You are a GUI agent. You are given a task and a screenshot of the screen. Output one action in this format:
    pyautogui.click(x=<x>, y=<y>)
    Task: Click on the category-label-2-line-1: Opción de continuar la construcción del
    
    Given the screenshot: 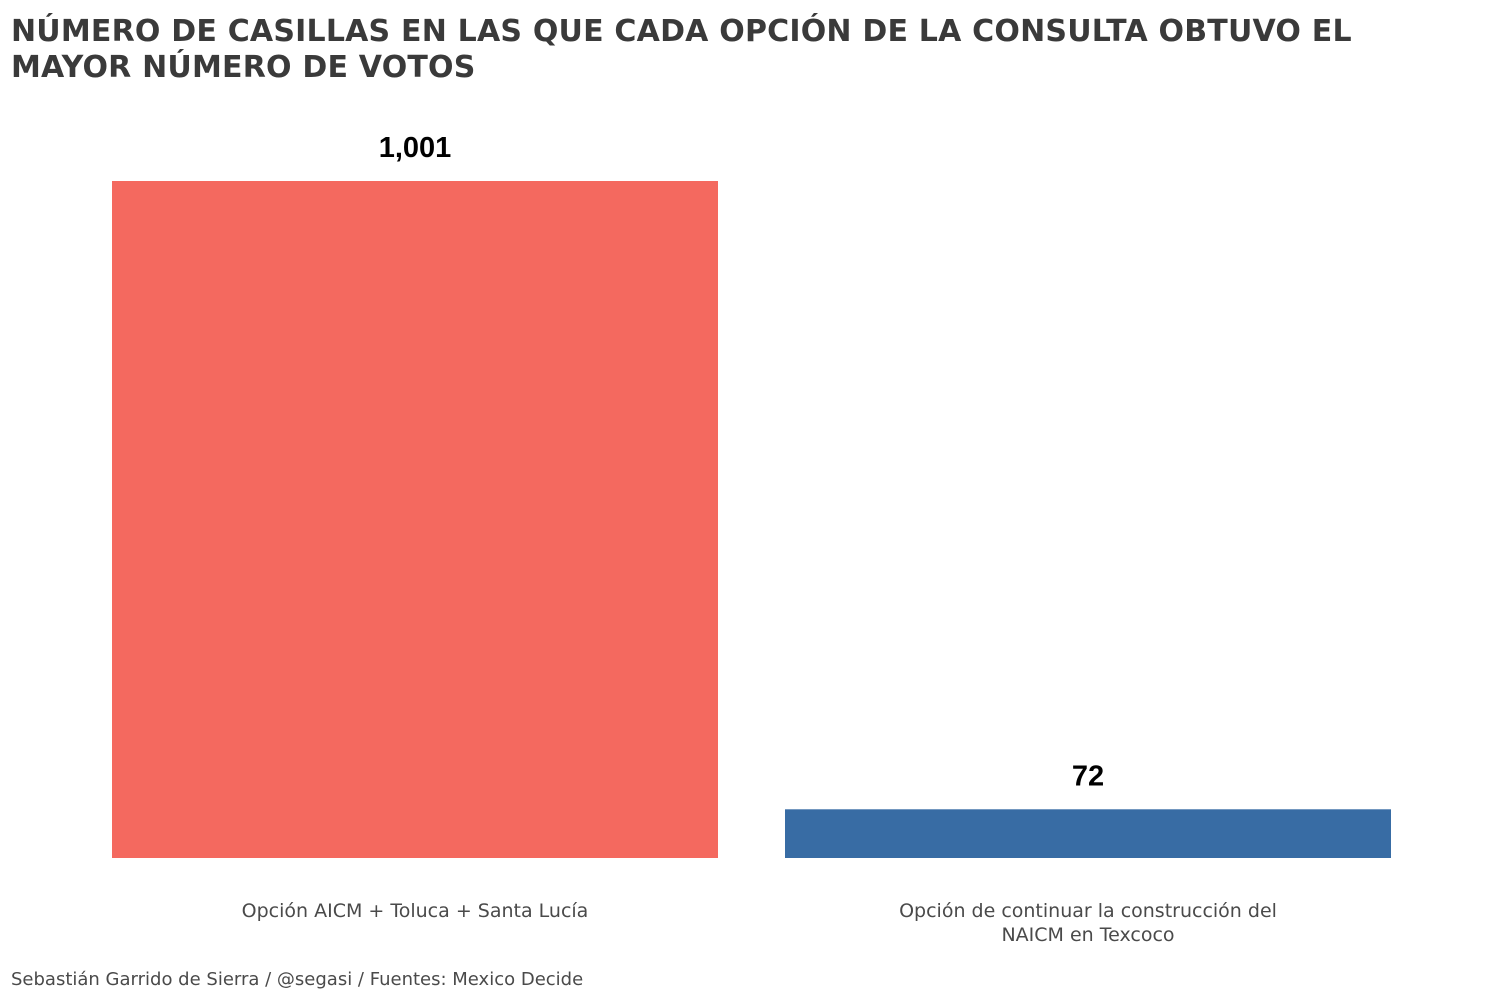 What is the action you would take?
    pyautogui.click(x=1088, y=911)
    